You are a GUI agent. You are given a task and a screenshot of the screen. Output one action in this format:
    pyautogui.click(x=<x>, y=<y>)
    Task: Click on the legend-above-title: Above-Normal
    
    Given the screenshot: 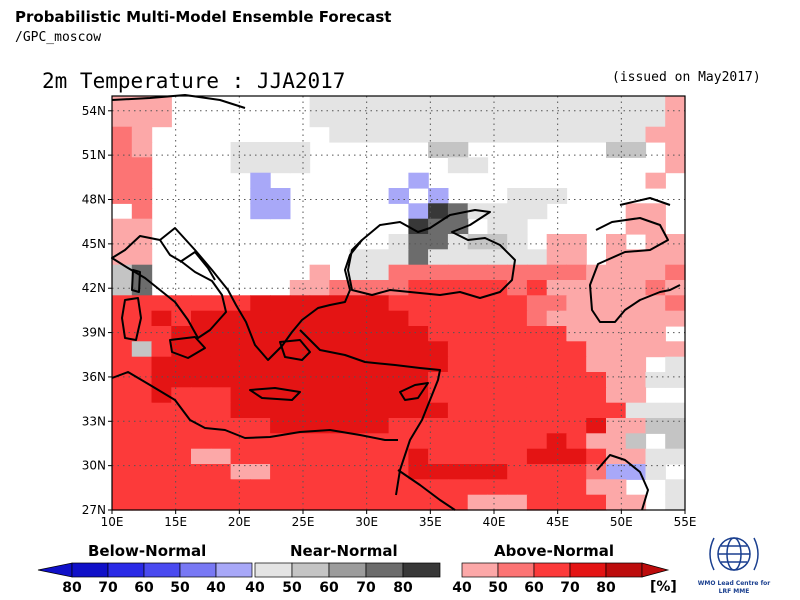 What is the action you would take?
    pyautogui.click(x=554, y=551)
    